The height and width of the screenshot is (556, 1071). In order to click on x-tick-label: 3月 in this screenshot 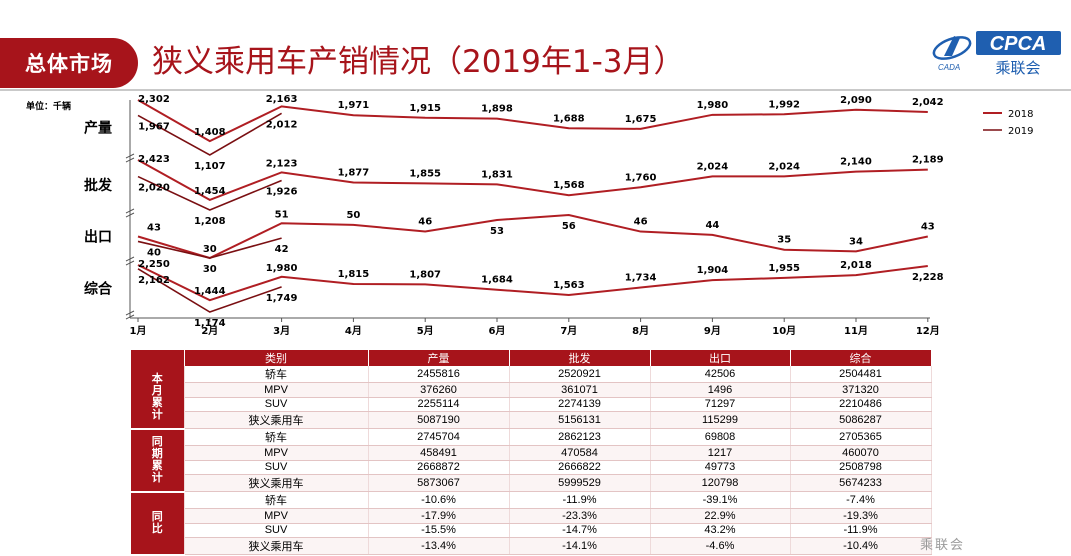, I will do `click(281, 331)`.